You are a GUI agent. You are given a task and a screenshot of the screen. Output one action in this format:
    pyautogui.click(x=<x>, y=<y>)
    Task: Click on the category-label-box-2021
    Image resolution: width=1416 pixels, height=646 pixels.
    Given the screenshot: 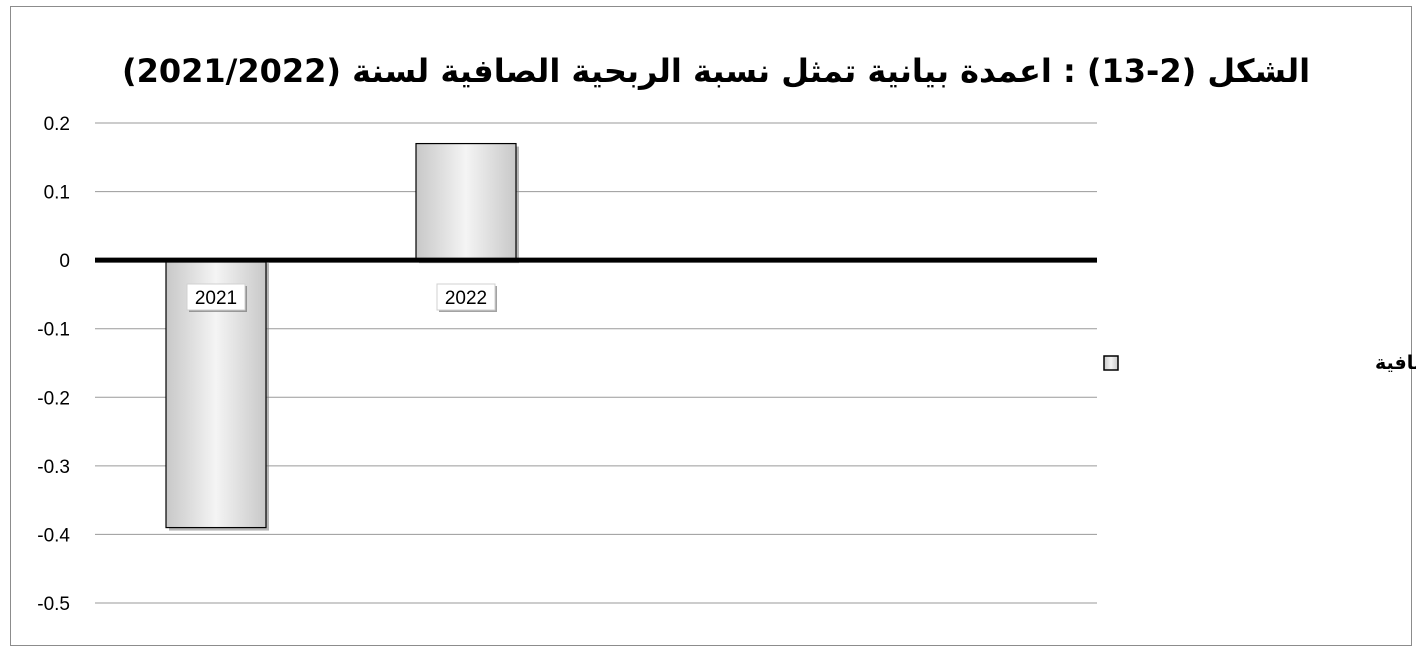 What is the action you would take?
    pyautogui.click(x=216, y=297)
    